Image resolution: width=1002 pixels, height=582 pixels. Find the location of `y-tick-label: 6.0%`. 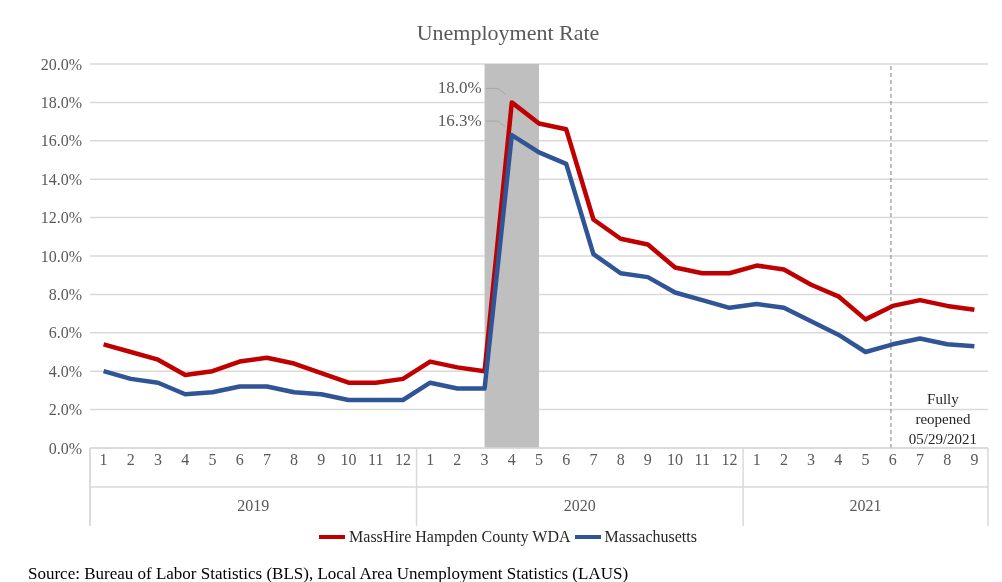

y-tick-label: 6.0% is located at coordinates (65, 333).